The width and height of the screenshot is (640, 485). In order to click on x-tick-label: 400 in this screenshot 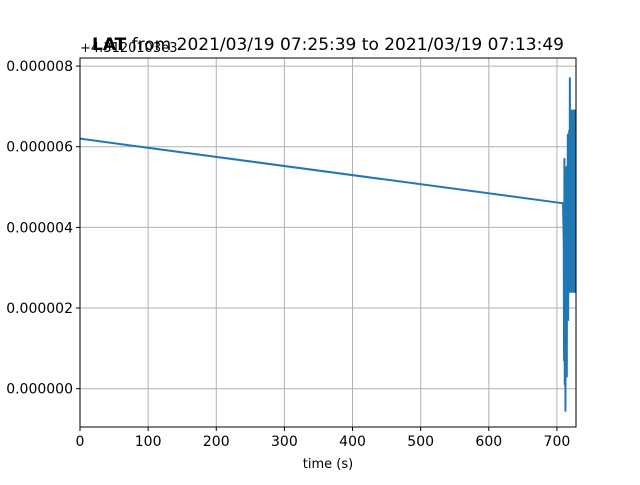, I will do `click(352, 442)`.